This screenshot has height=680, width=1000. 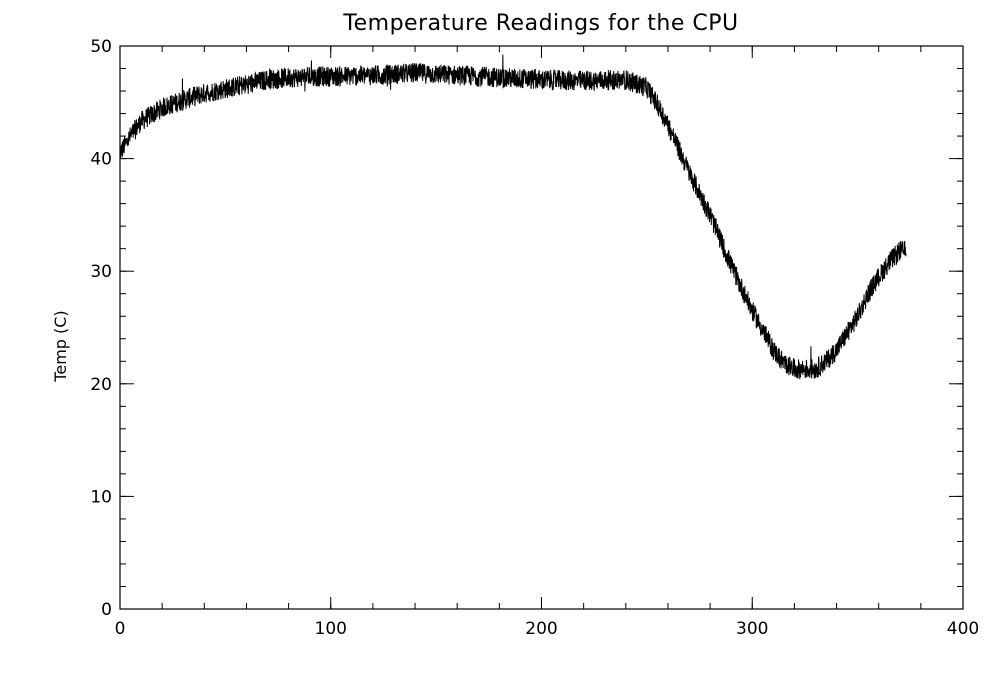 I want to click on y-tick-label: 0, so click(x=106, y=610).